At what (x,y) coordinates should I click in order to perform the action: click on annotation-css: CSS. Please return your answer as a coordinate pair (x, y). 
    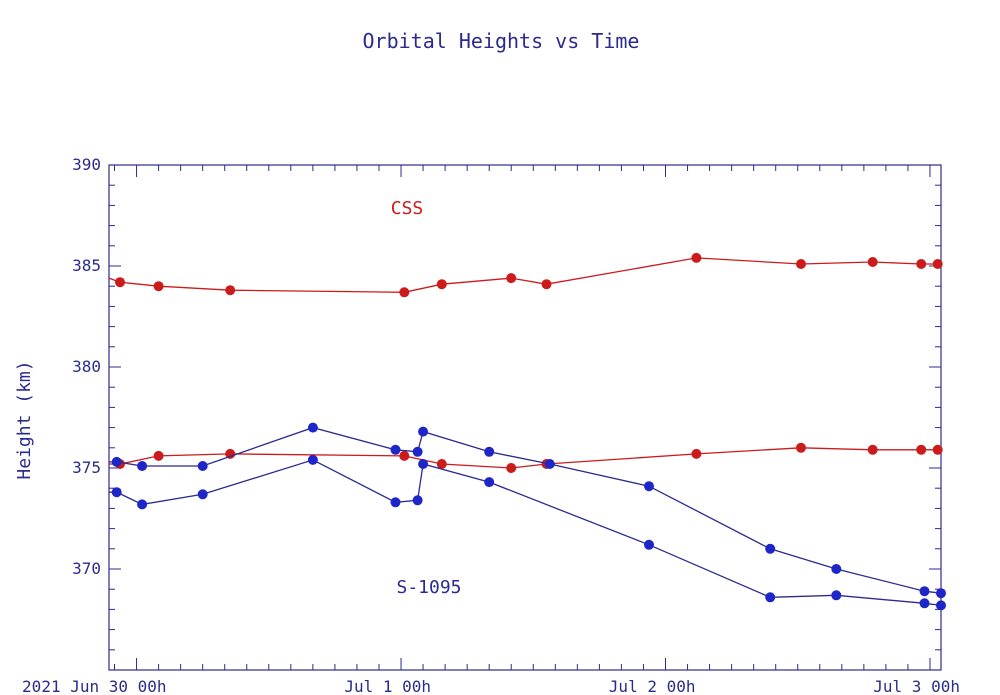
    Looking at the image, I should click on (407, 208).